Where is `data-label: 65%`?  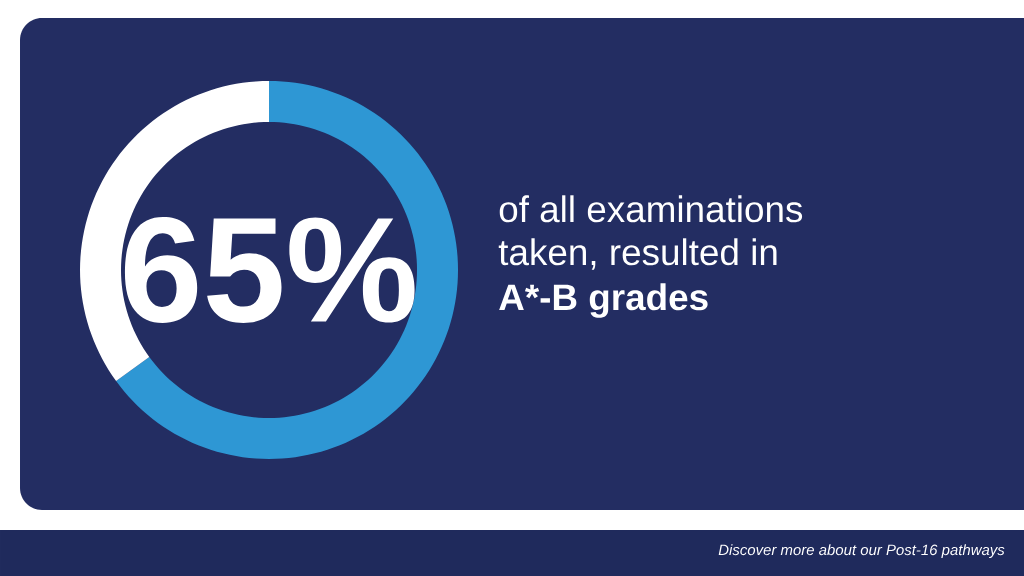 data-label: 65% is located at coordinates (269, 270).